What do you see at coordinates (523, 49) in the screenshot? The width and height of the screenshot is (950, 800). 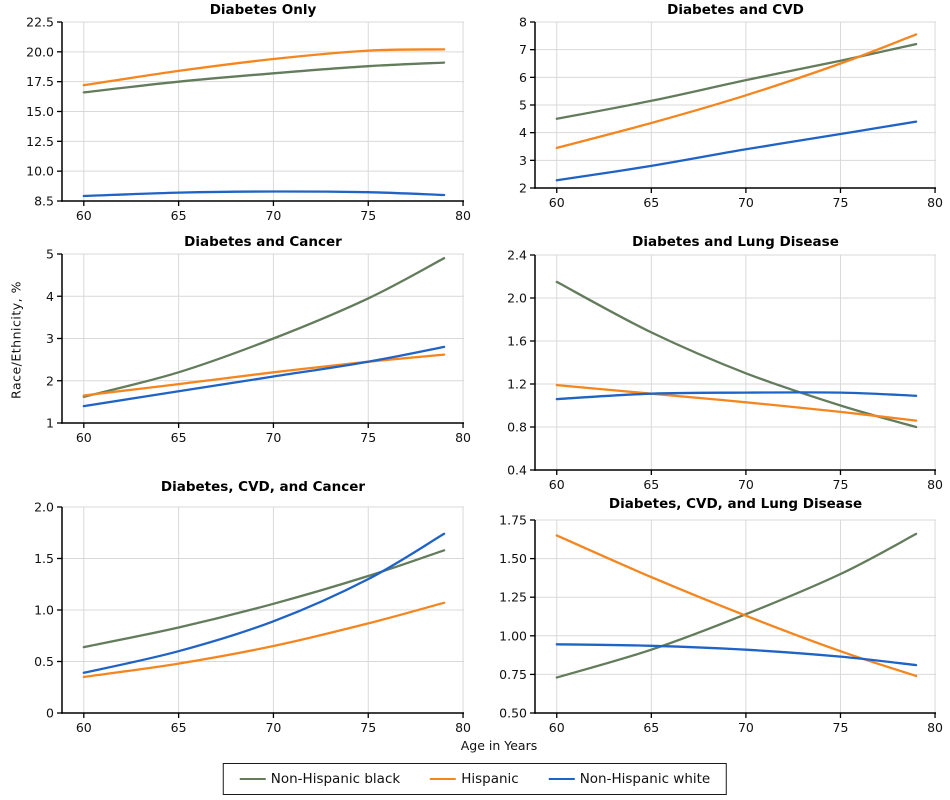 I see `y-tick-label: 7` at bounding box center [523, 49].